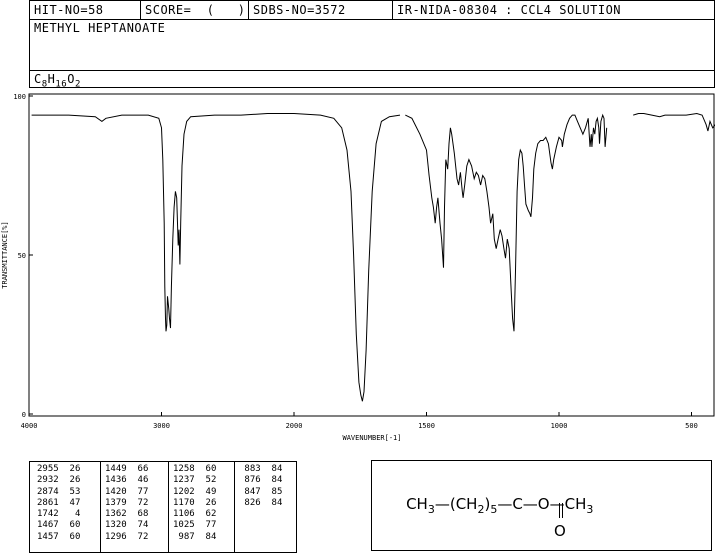  Describe the element at coordinates (195, 10) in the screenshot. I see `score-field: SCORE= ( )` at that location.